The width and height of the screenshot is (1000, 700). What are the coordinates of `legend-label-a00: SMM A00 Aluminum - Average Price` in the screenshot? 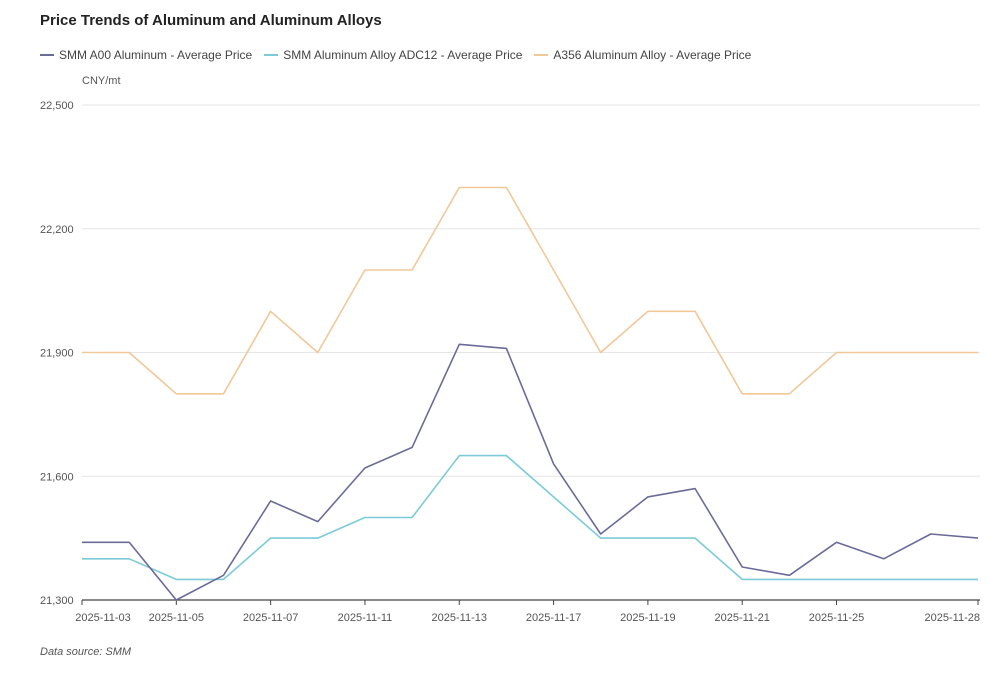 It's located at (156, 55).